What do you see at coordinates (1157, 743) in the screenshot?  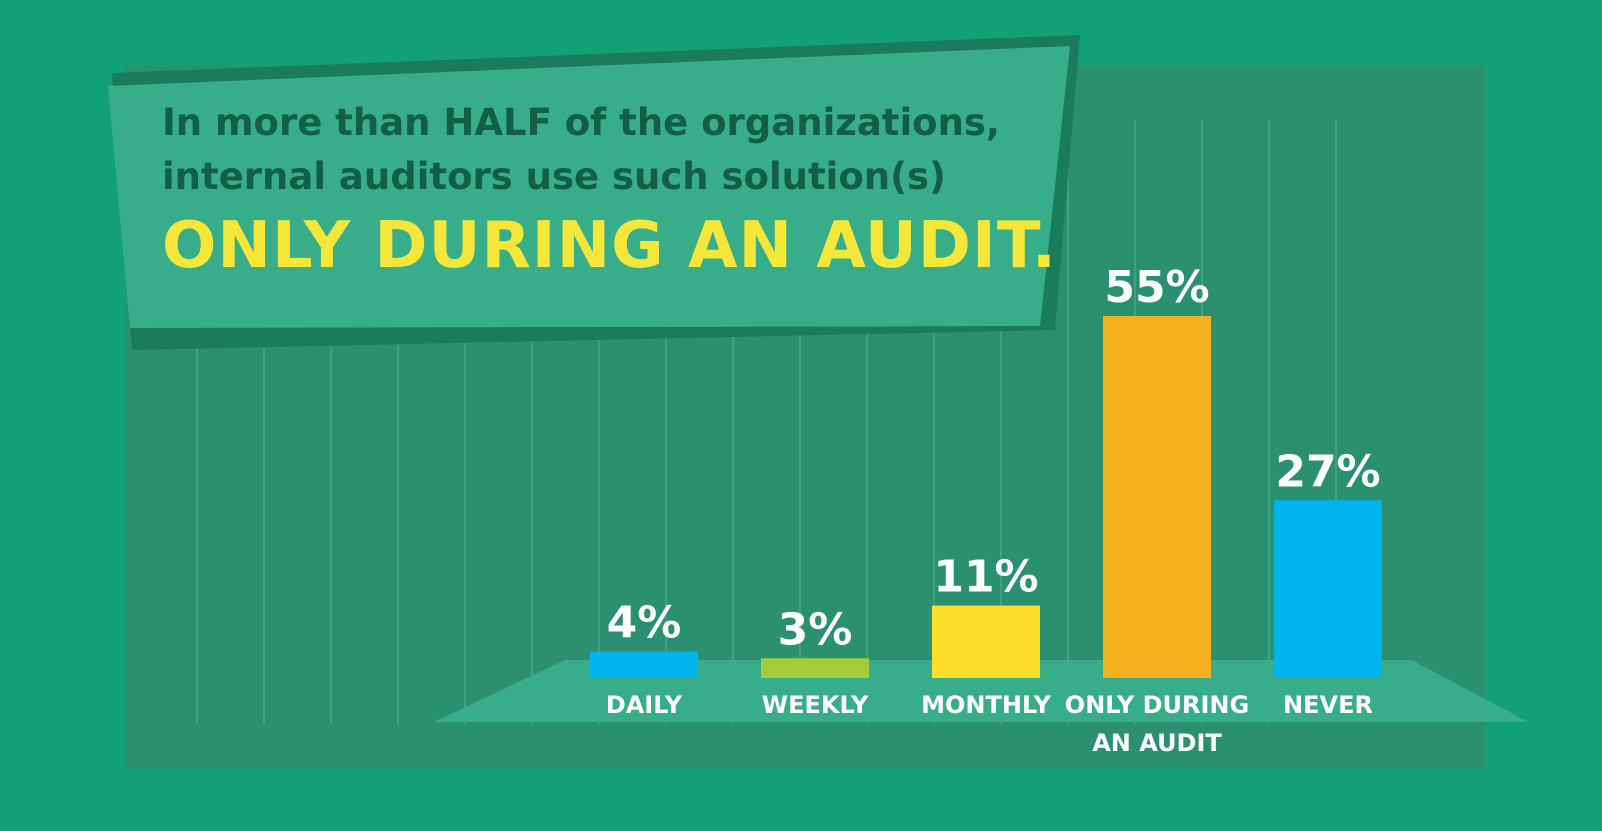 I see `category-label: AN AUDIT` at bounding box center [1157, 743].